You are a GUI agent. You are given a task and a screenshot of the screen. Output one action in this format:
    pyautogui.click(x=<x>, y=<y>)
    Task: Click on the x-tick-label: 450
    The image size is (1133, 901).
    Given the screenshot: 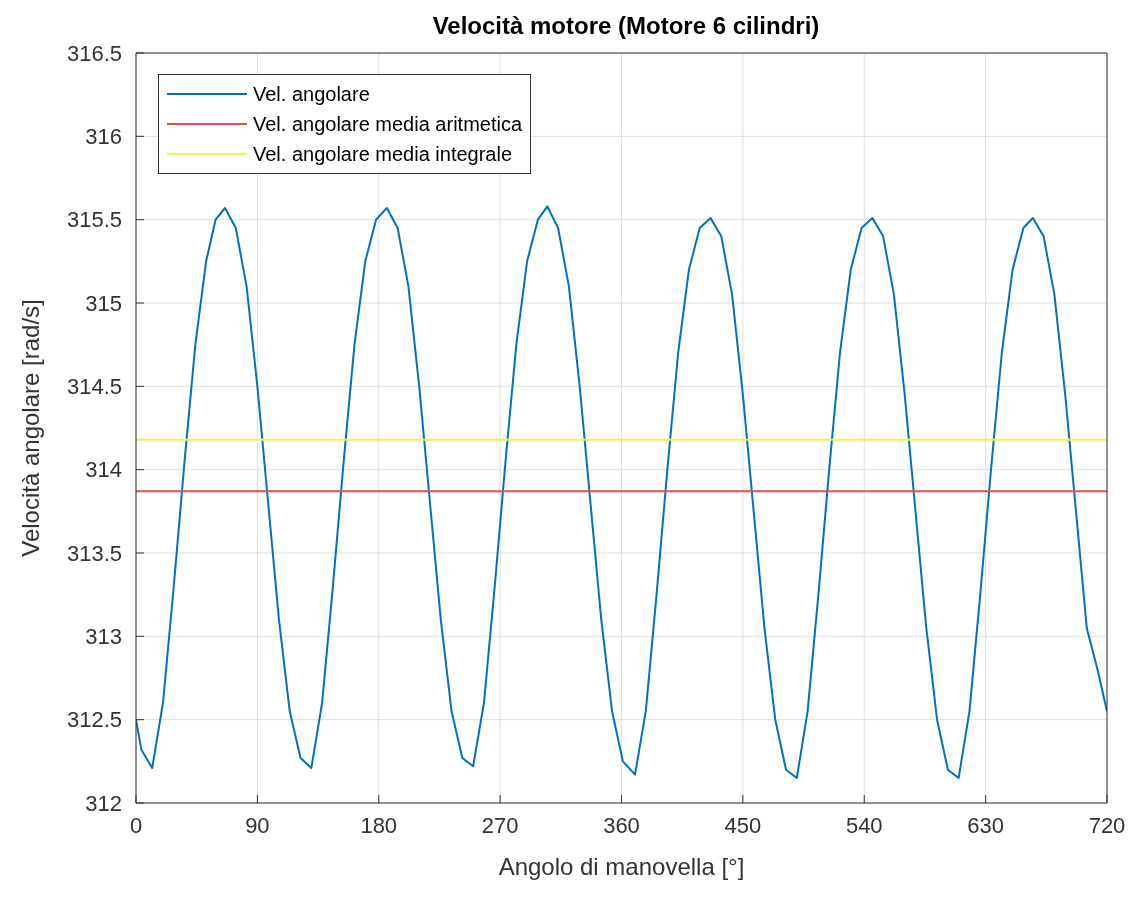 What is the action you would take?
    pyautogui.click(x=743, y=825)
    